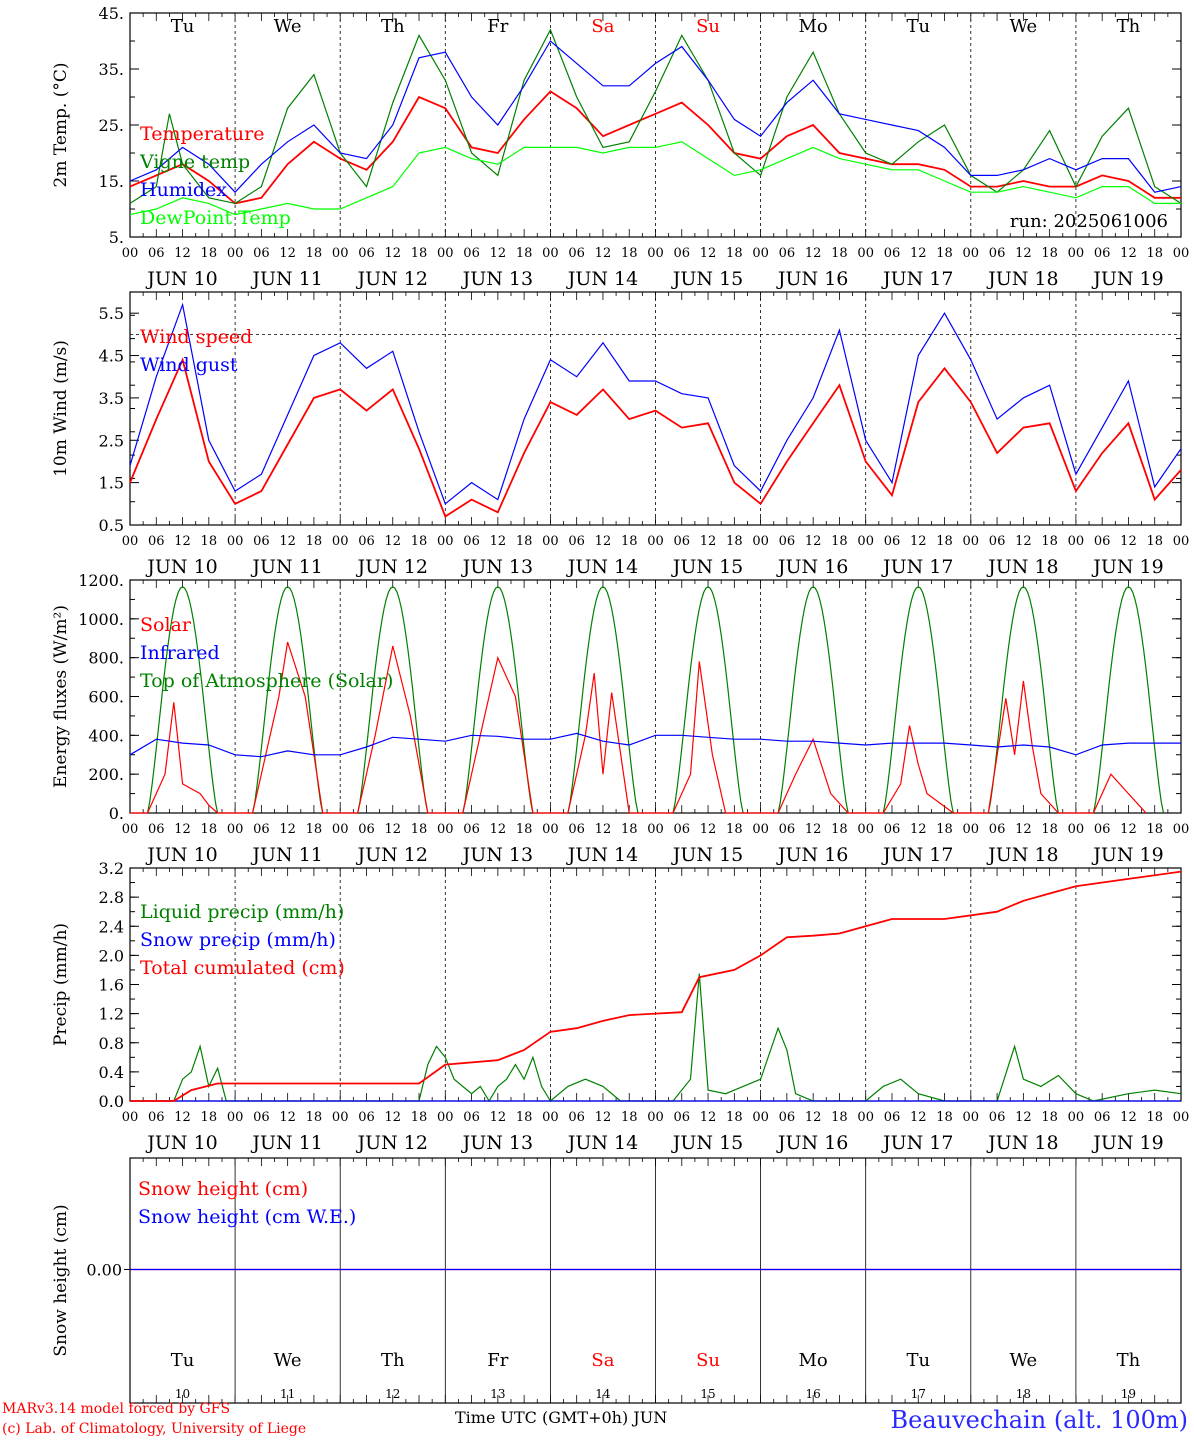 This screenshot has height=1440, width=1194. Describe the element at coordinates (111, 440) in the screenshot. I see `y-tick-label: 2.5` at that location.